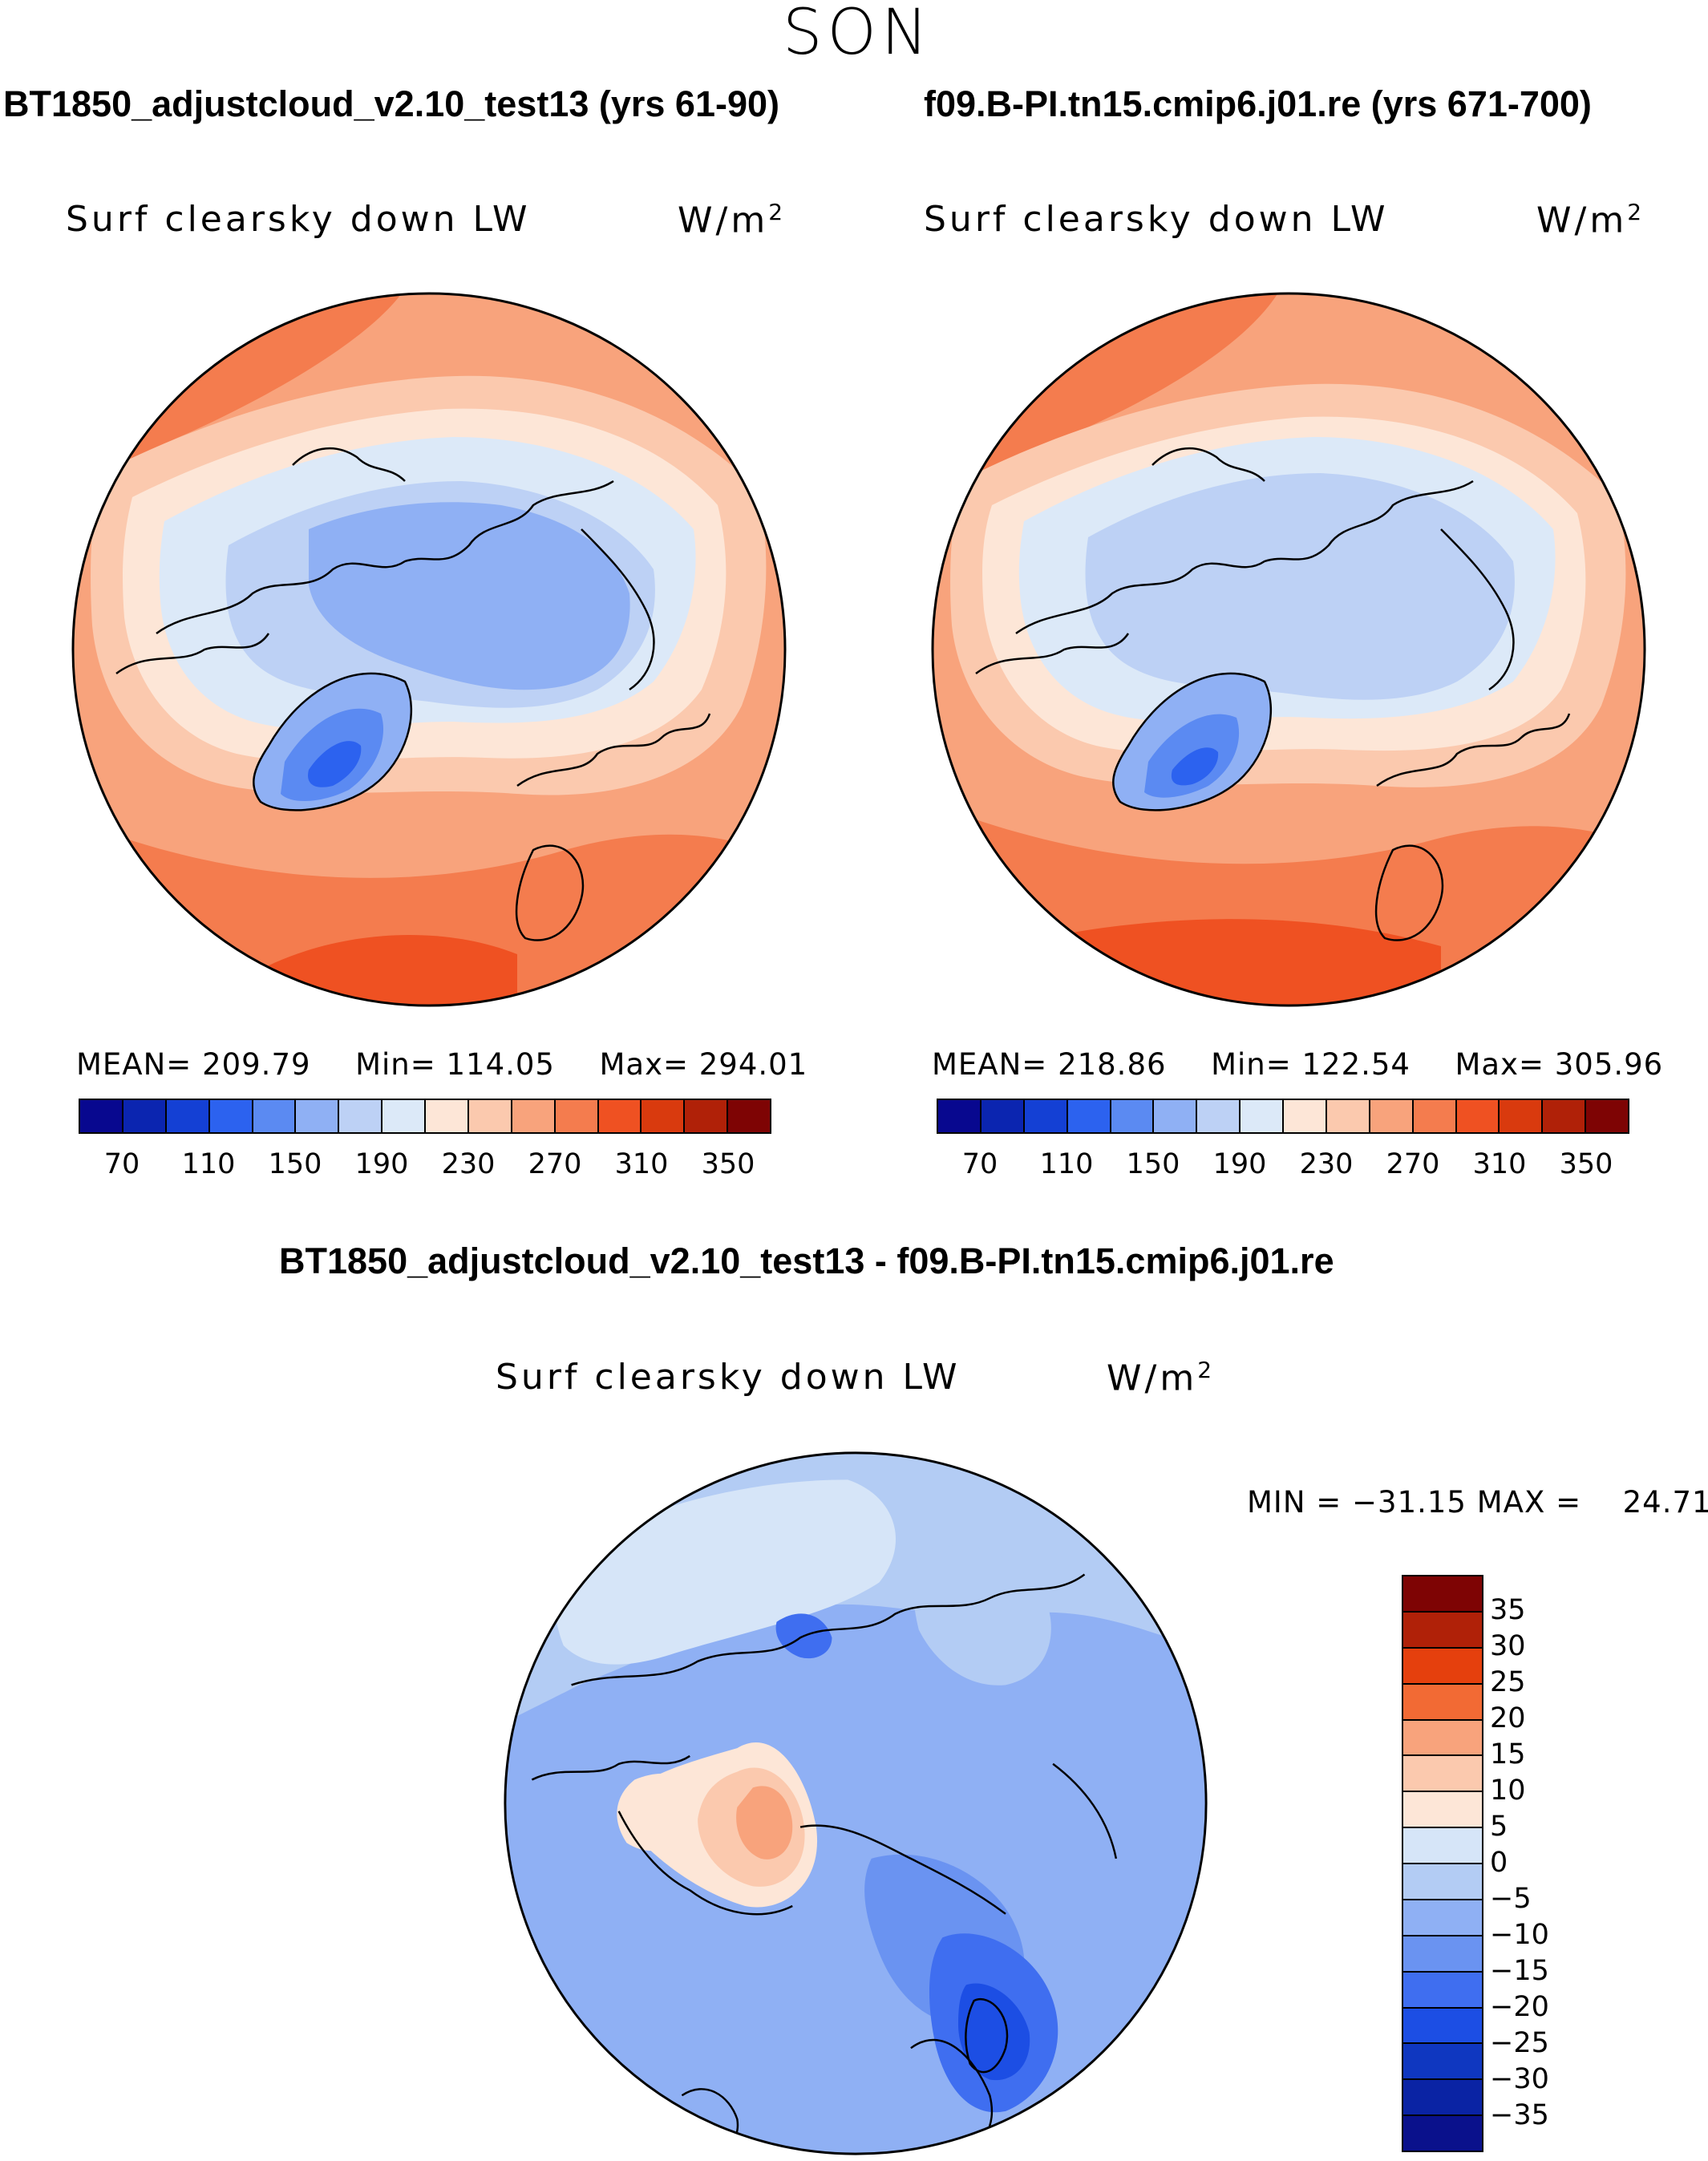 The image size is (1708, 2161). What do you see at coordinates (644, 1064) in the screenshot?
I see `left-max-label: Max=` at bounding box center [644, 1064].